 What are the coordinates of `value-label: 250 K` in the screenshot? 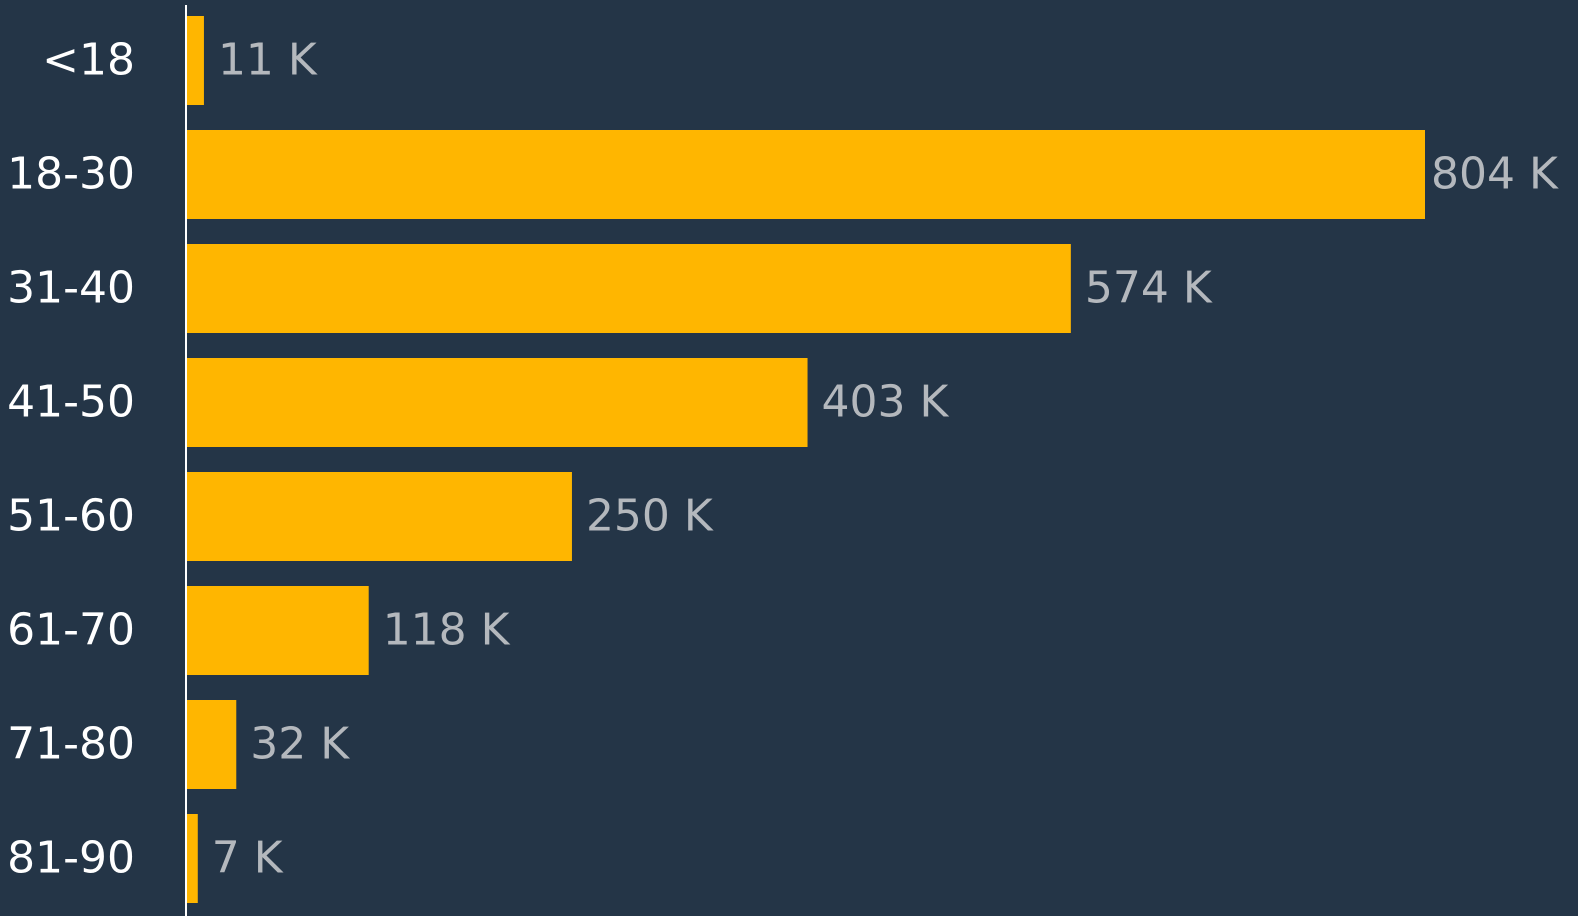 It's located at (650, 516).